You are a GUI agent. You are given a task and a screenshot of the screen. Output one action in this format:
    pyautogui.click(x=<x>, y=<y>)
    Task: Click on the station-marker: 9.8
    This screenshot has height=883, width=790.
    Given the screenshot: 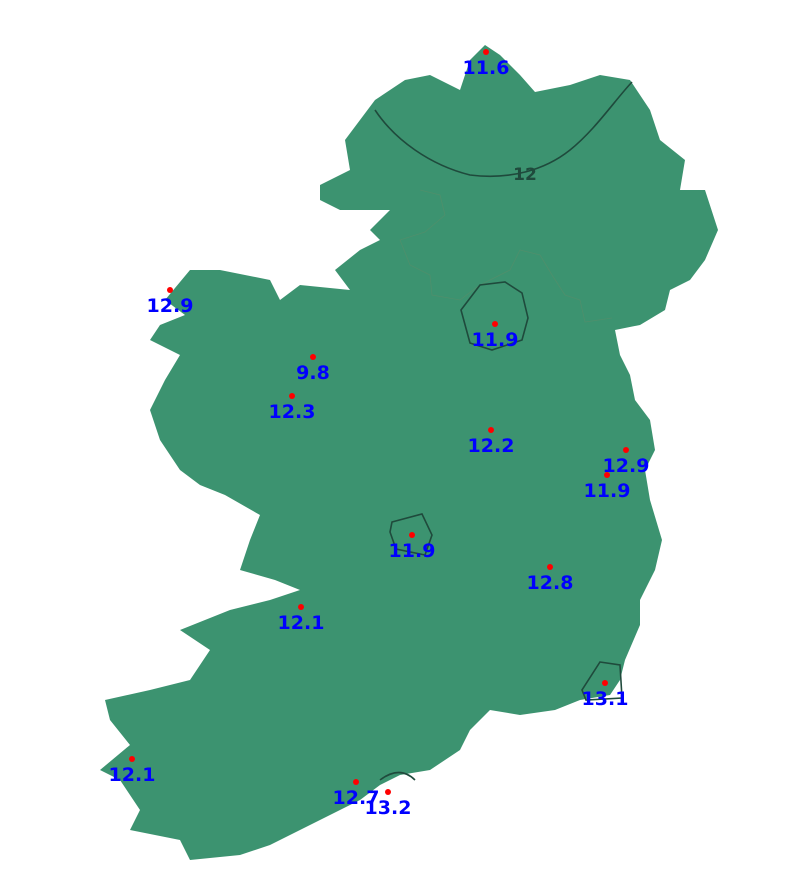 What is the action you would take?
    pyautogui.click(x=313, y=369)
    